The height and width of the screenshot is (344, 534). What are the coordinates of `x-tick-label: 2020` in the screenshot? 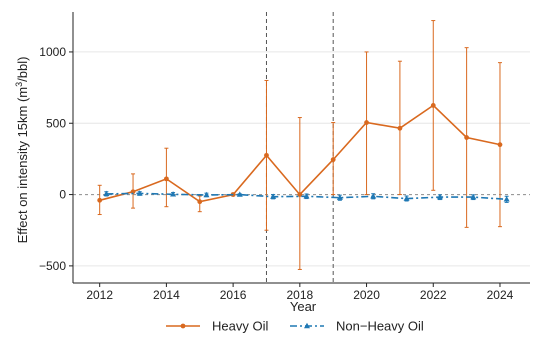 It's located at (366, 295).